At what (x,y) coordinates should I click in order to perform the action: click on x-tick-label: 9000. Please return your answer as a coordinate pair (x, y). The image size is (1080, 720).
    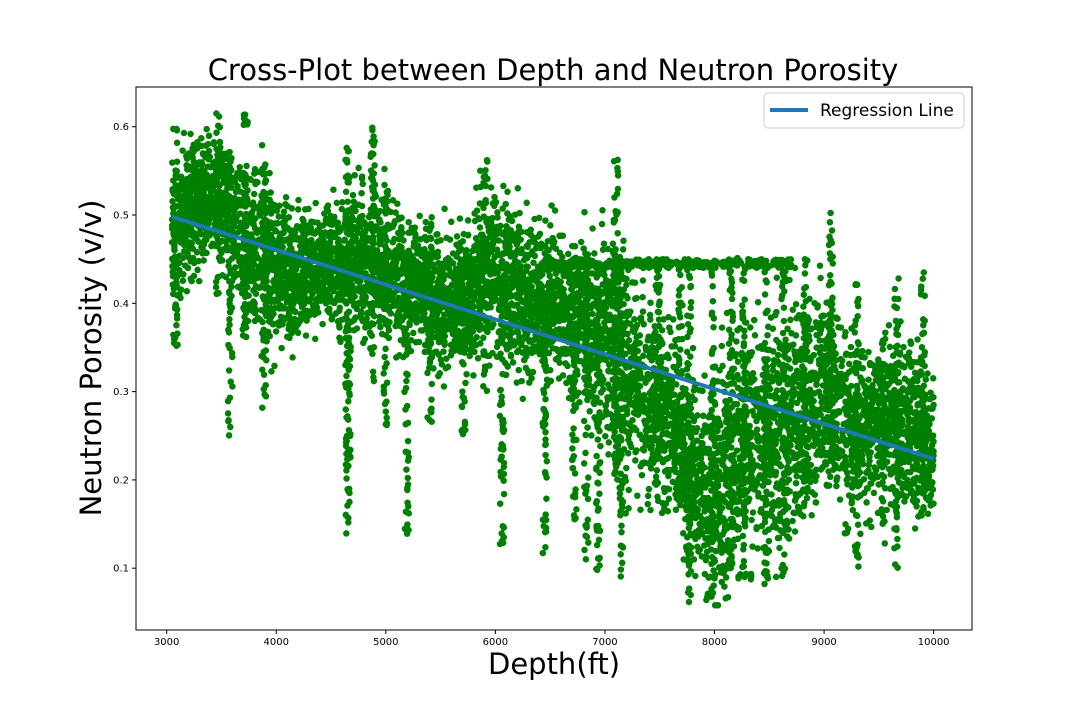
    Looking at the image, I should click on (823, 642).